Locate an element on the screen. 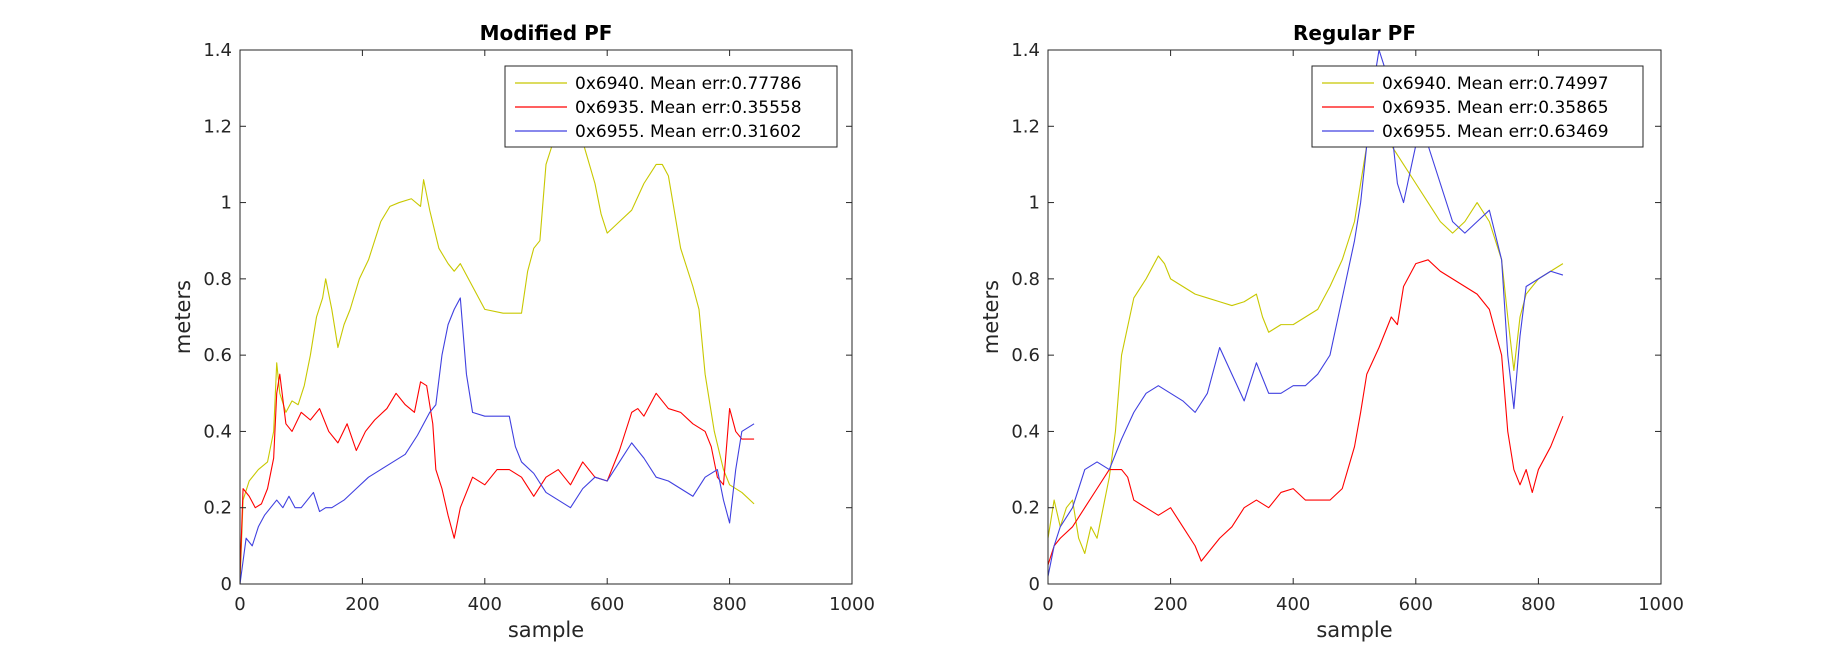  legend-entry-2: 0x6955. Mean err:0.63469 is located at coordinates (1495, 132).